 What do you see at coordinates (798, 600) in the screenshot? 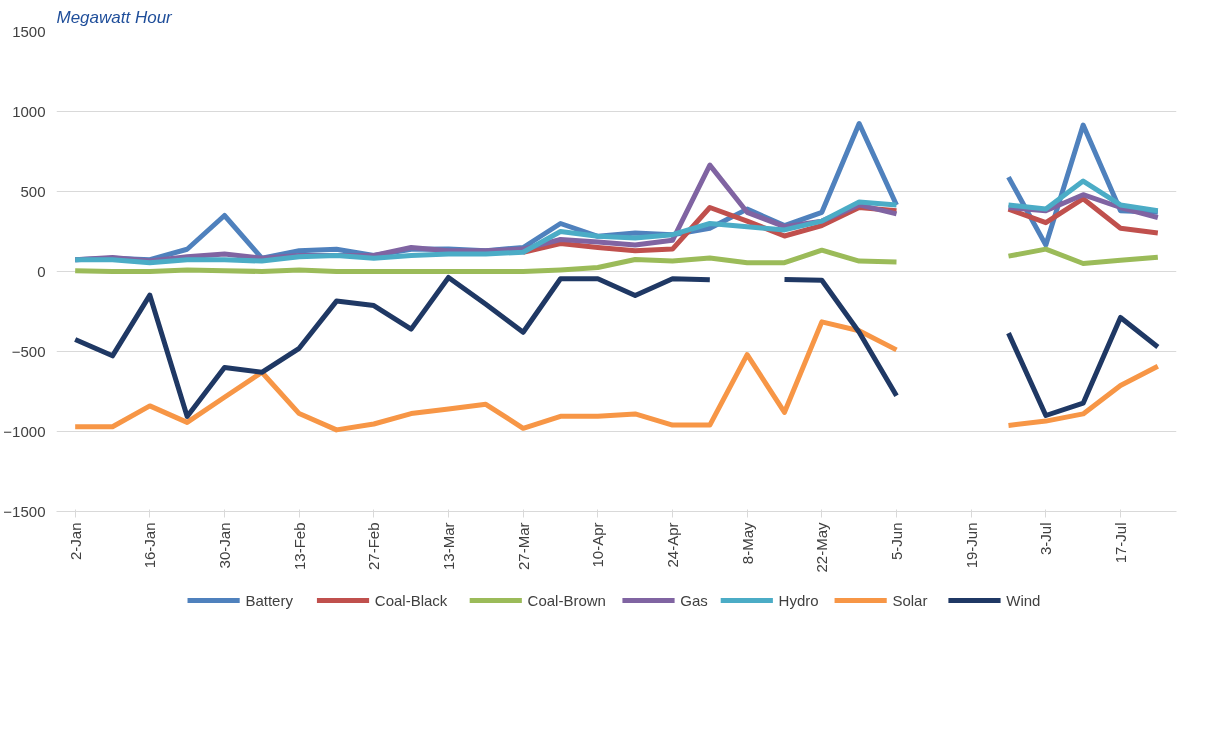
I see `legend-label: Hydro` at bounding box center [798, 600].